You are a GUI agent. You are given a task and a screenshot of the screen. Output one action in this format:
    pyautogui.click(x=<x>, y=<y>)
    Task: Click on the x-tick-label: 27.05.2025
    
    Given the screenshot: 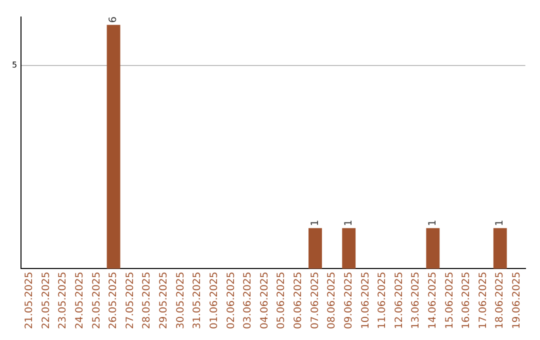 What is the action you would take?
    pyautogui.click(x=130, y=301)
    